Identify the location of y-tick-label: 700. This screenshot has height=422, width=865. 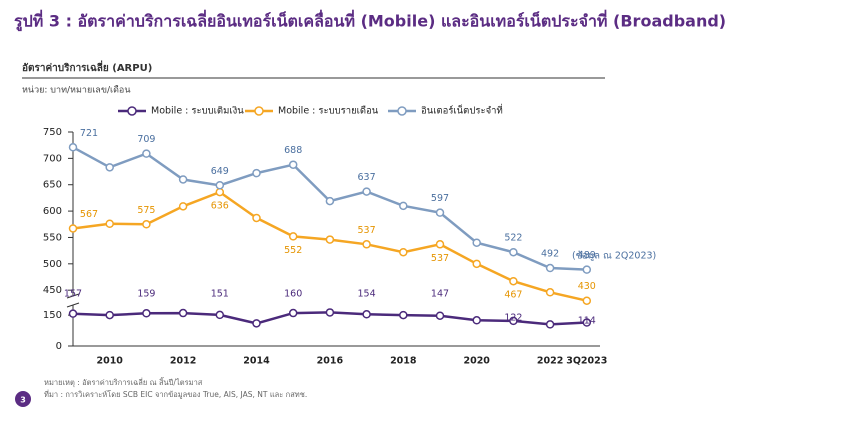
(52, 158).